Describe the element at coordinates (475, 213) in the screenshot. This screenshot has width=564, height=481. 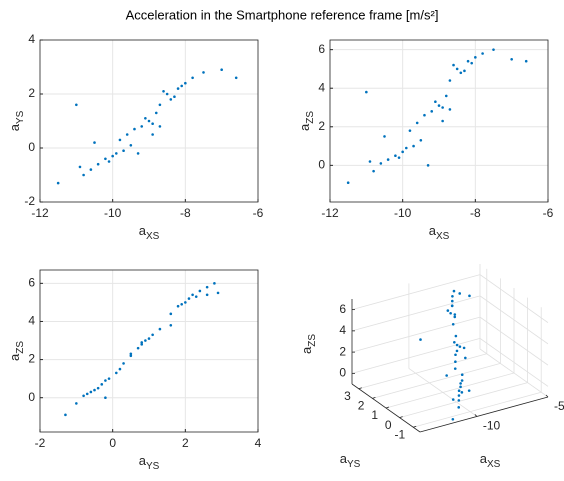
I see `x-tick-label: -8` at that location.